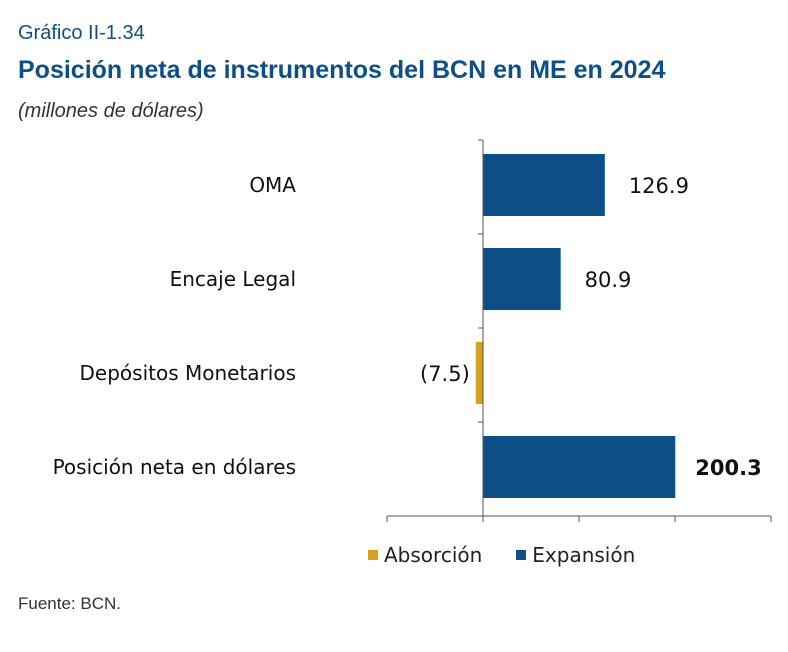  What do you see at coordinates (521, 555) in the screenshot?
I see `legend-swatch-expansion` at bounding box center [521, 555].